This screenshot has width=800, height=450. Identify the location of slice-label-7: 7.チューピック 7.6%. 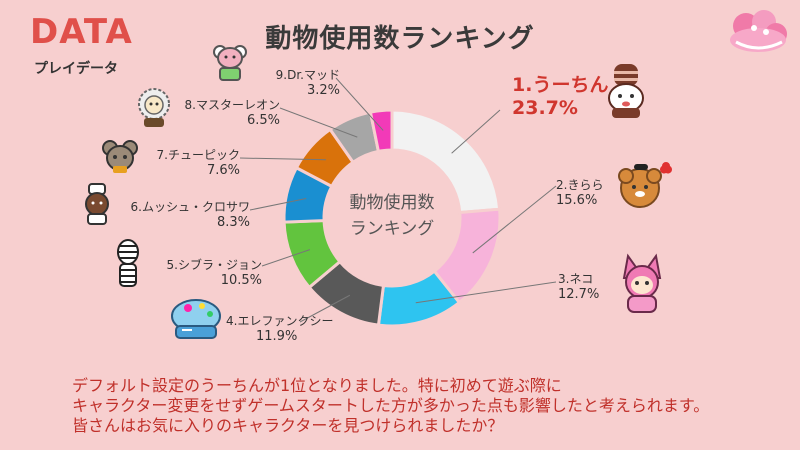
(175, 163).